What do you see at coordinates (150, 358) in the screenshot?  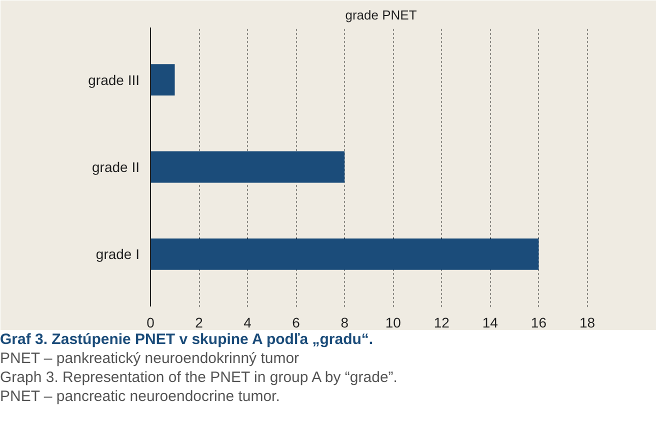 I see `text: PNET – pankreatický neuroendokrinný tumor` at bounding box center [150, 358].